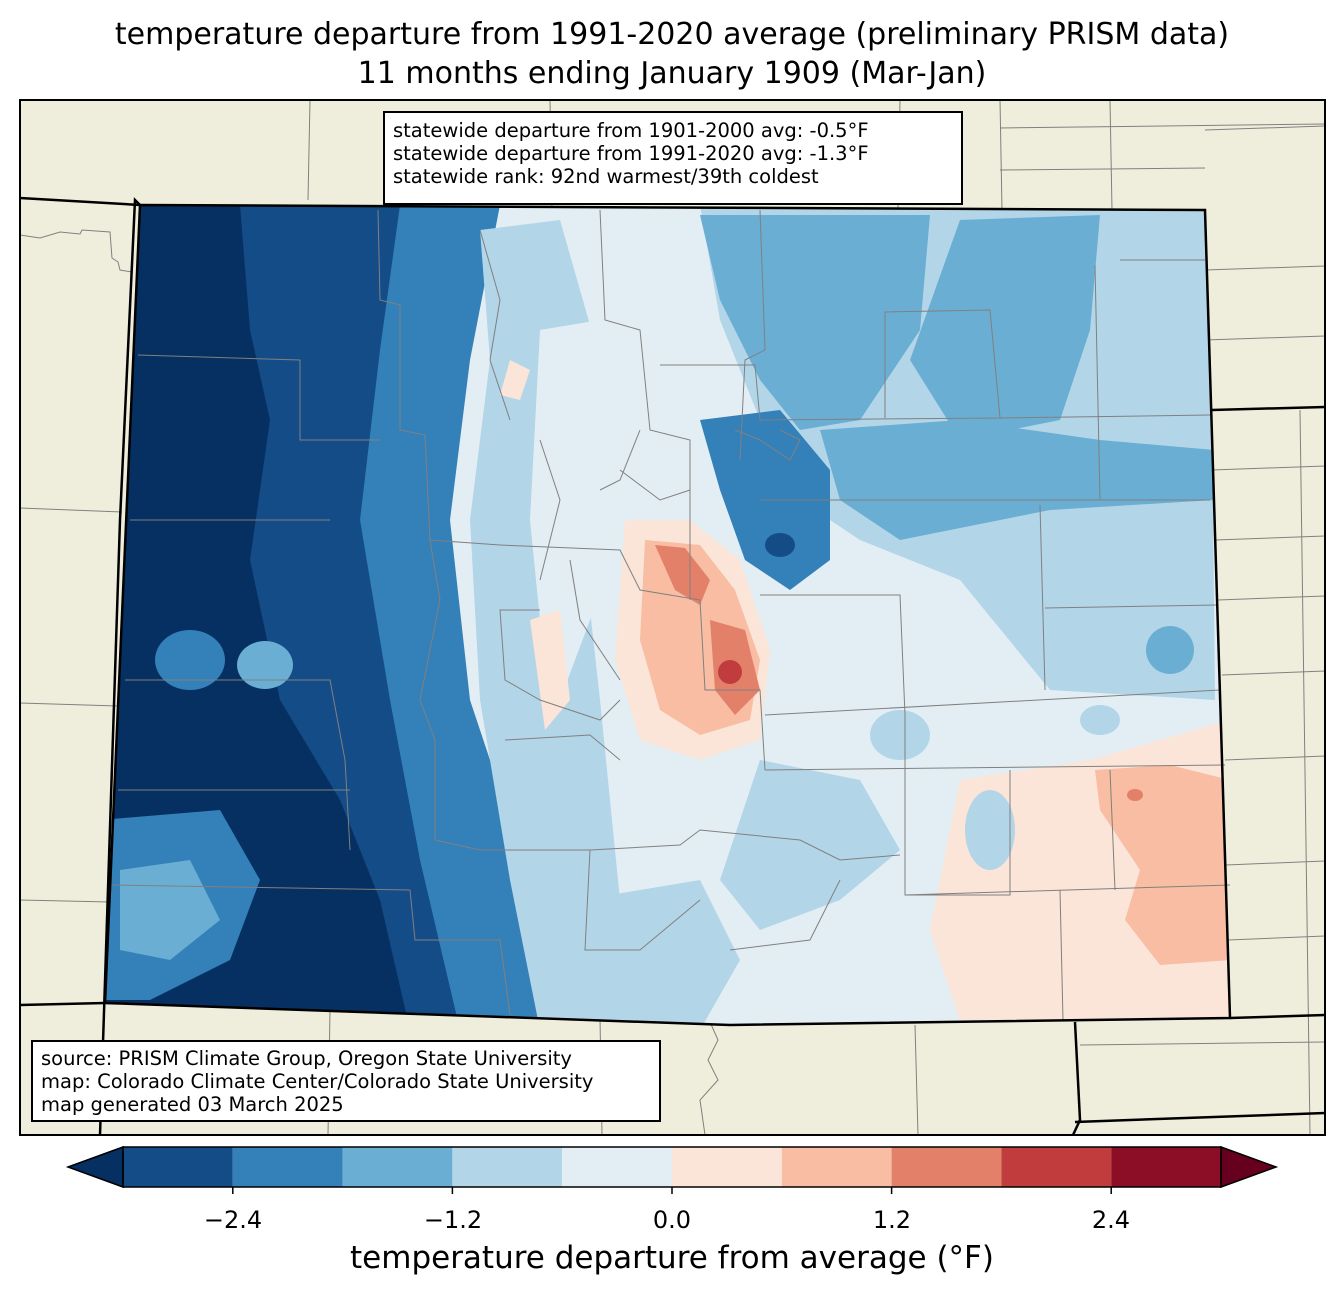 The width and height of the screenshot is (1344, 1299). What do you see at coordinates (233, 1220) in the screenshot?
I see `colorbar-tick-label: −2.4` at bounding box center [233, 1220].